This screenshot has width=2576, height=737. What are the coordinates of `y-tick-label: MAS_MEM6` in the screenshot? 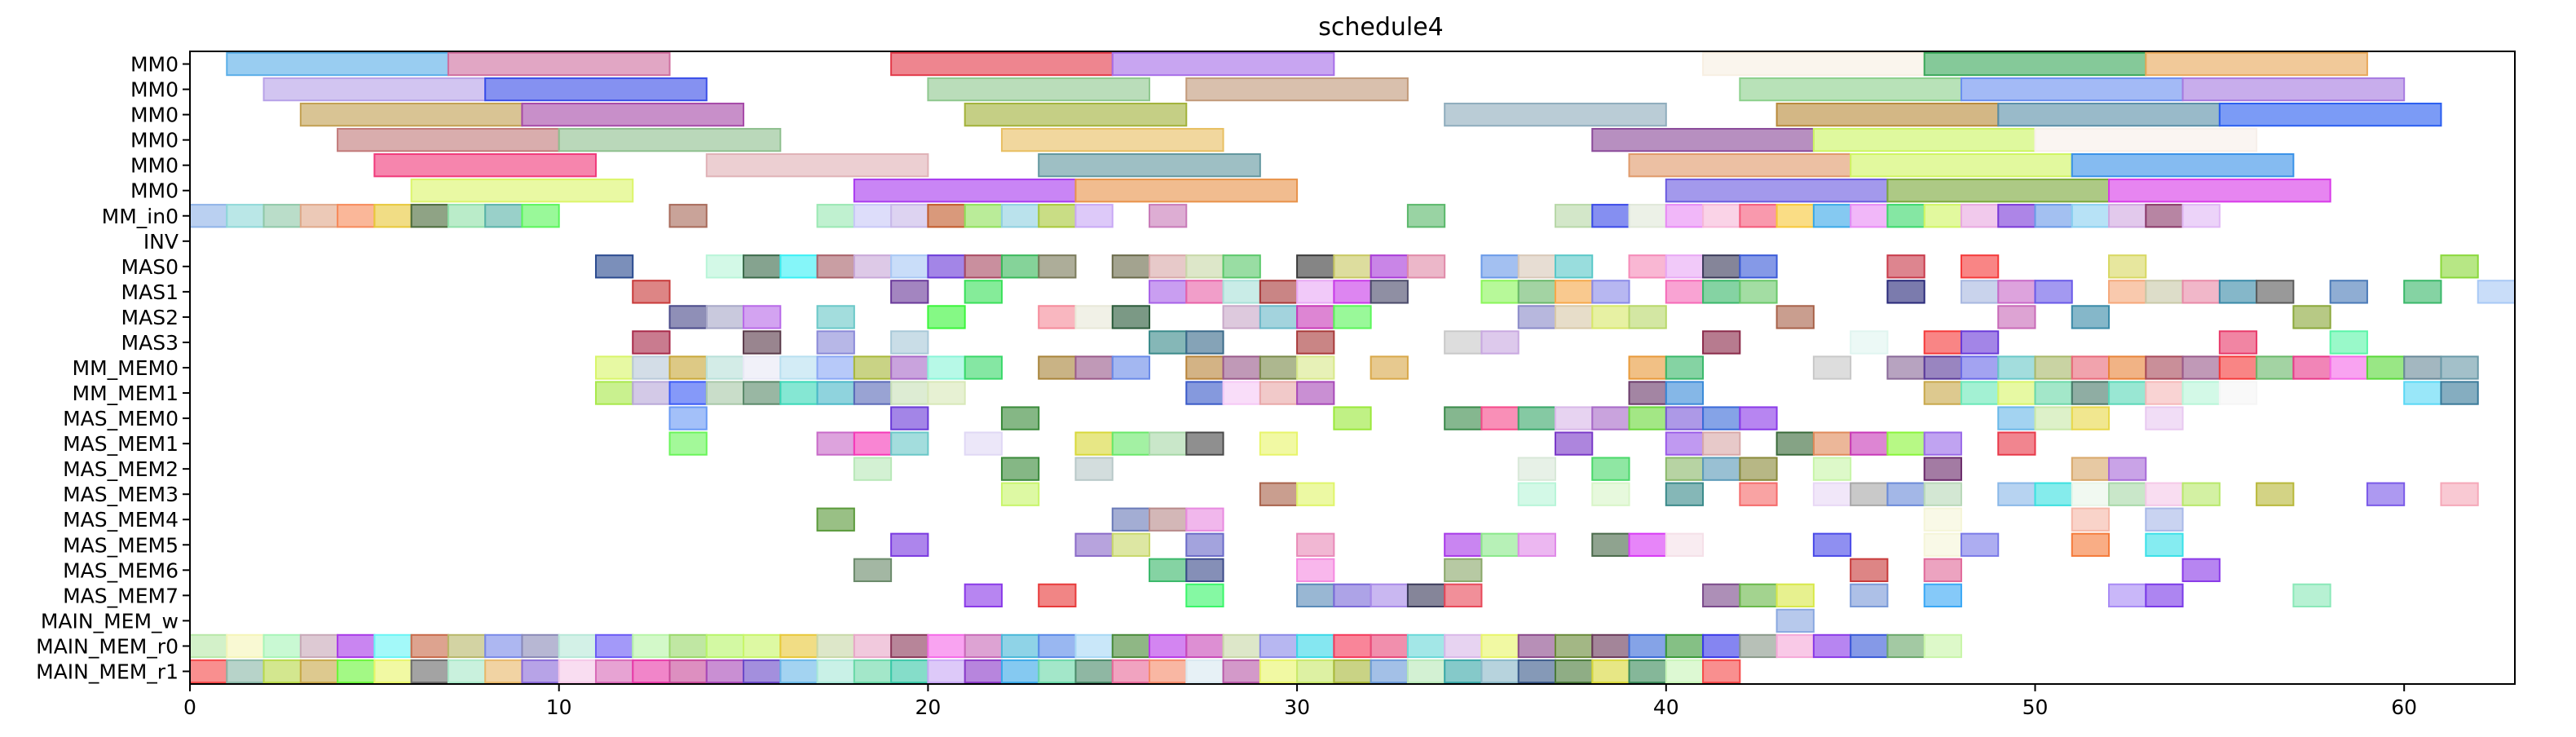 It's located at (121, 570).